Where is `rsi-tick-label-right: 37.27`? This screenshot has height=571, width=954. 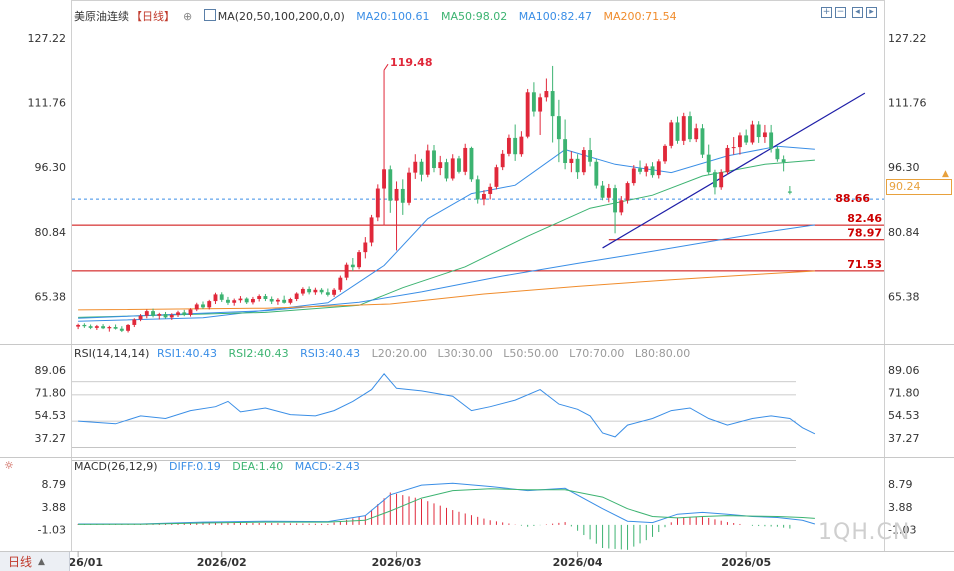 rsi-tick-label-right: 37.27 is located at coordinates (904, 438).